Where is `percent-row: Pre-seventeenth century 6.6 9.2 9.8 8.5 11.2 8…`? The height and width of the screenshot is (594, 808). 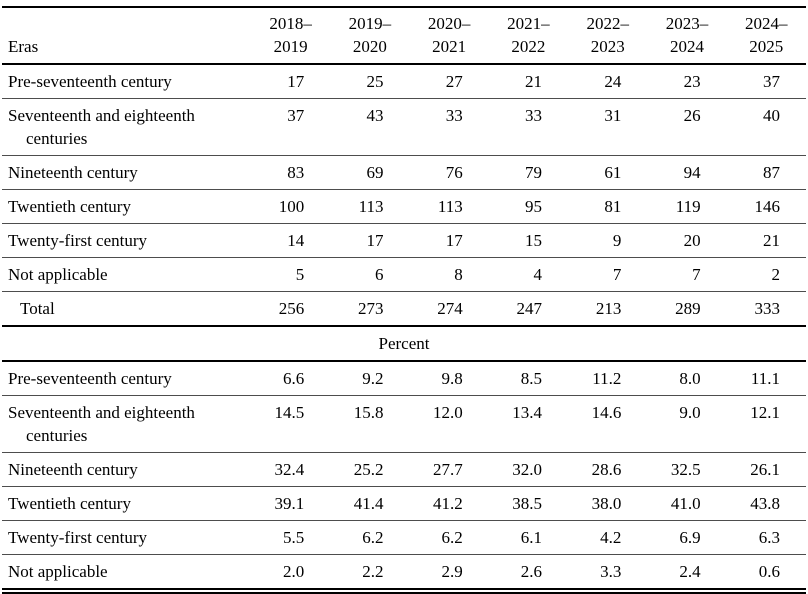
percent-row: Pre-seventeenth century 6.6 9.2 9.8 8.5 11.2 8… is located at coordinates (404, 378).